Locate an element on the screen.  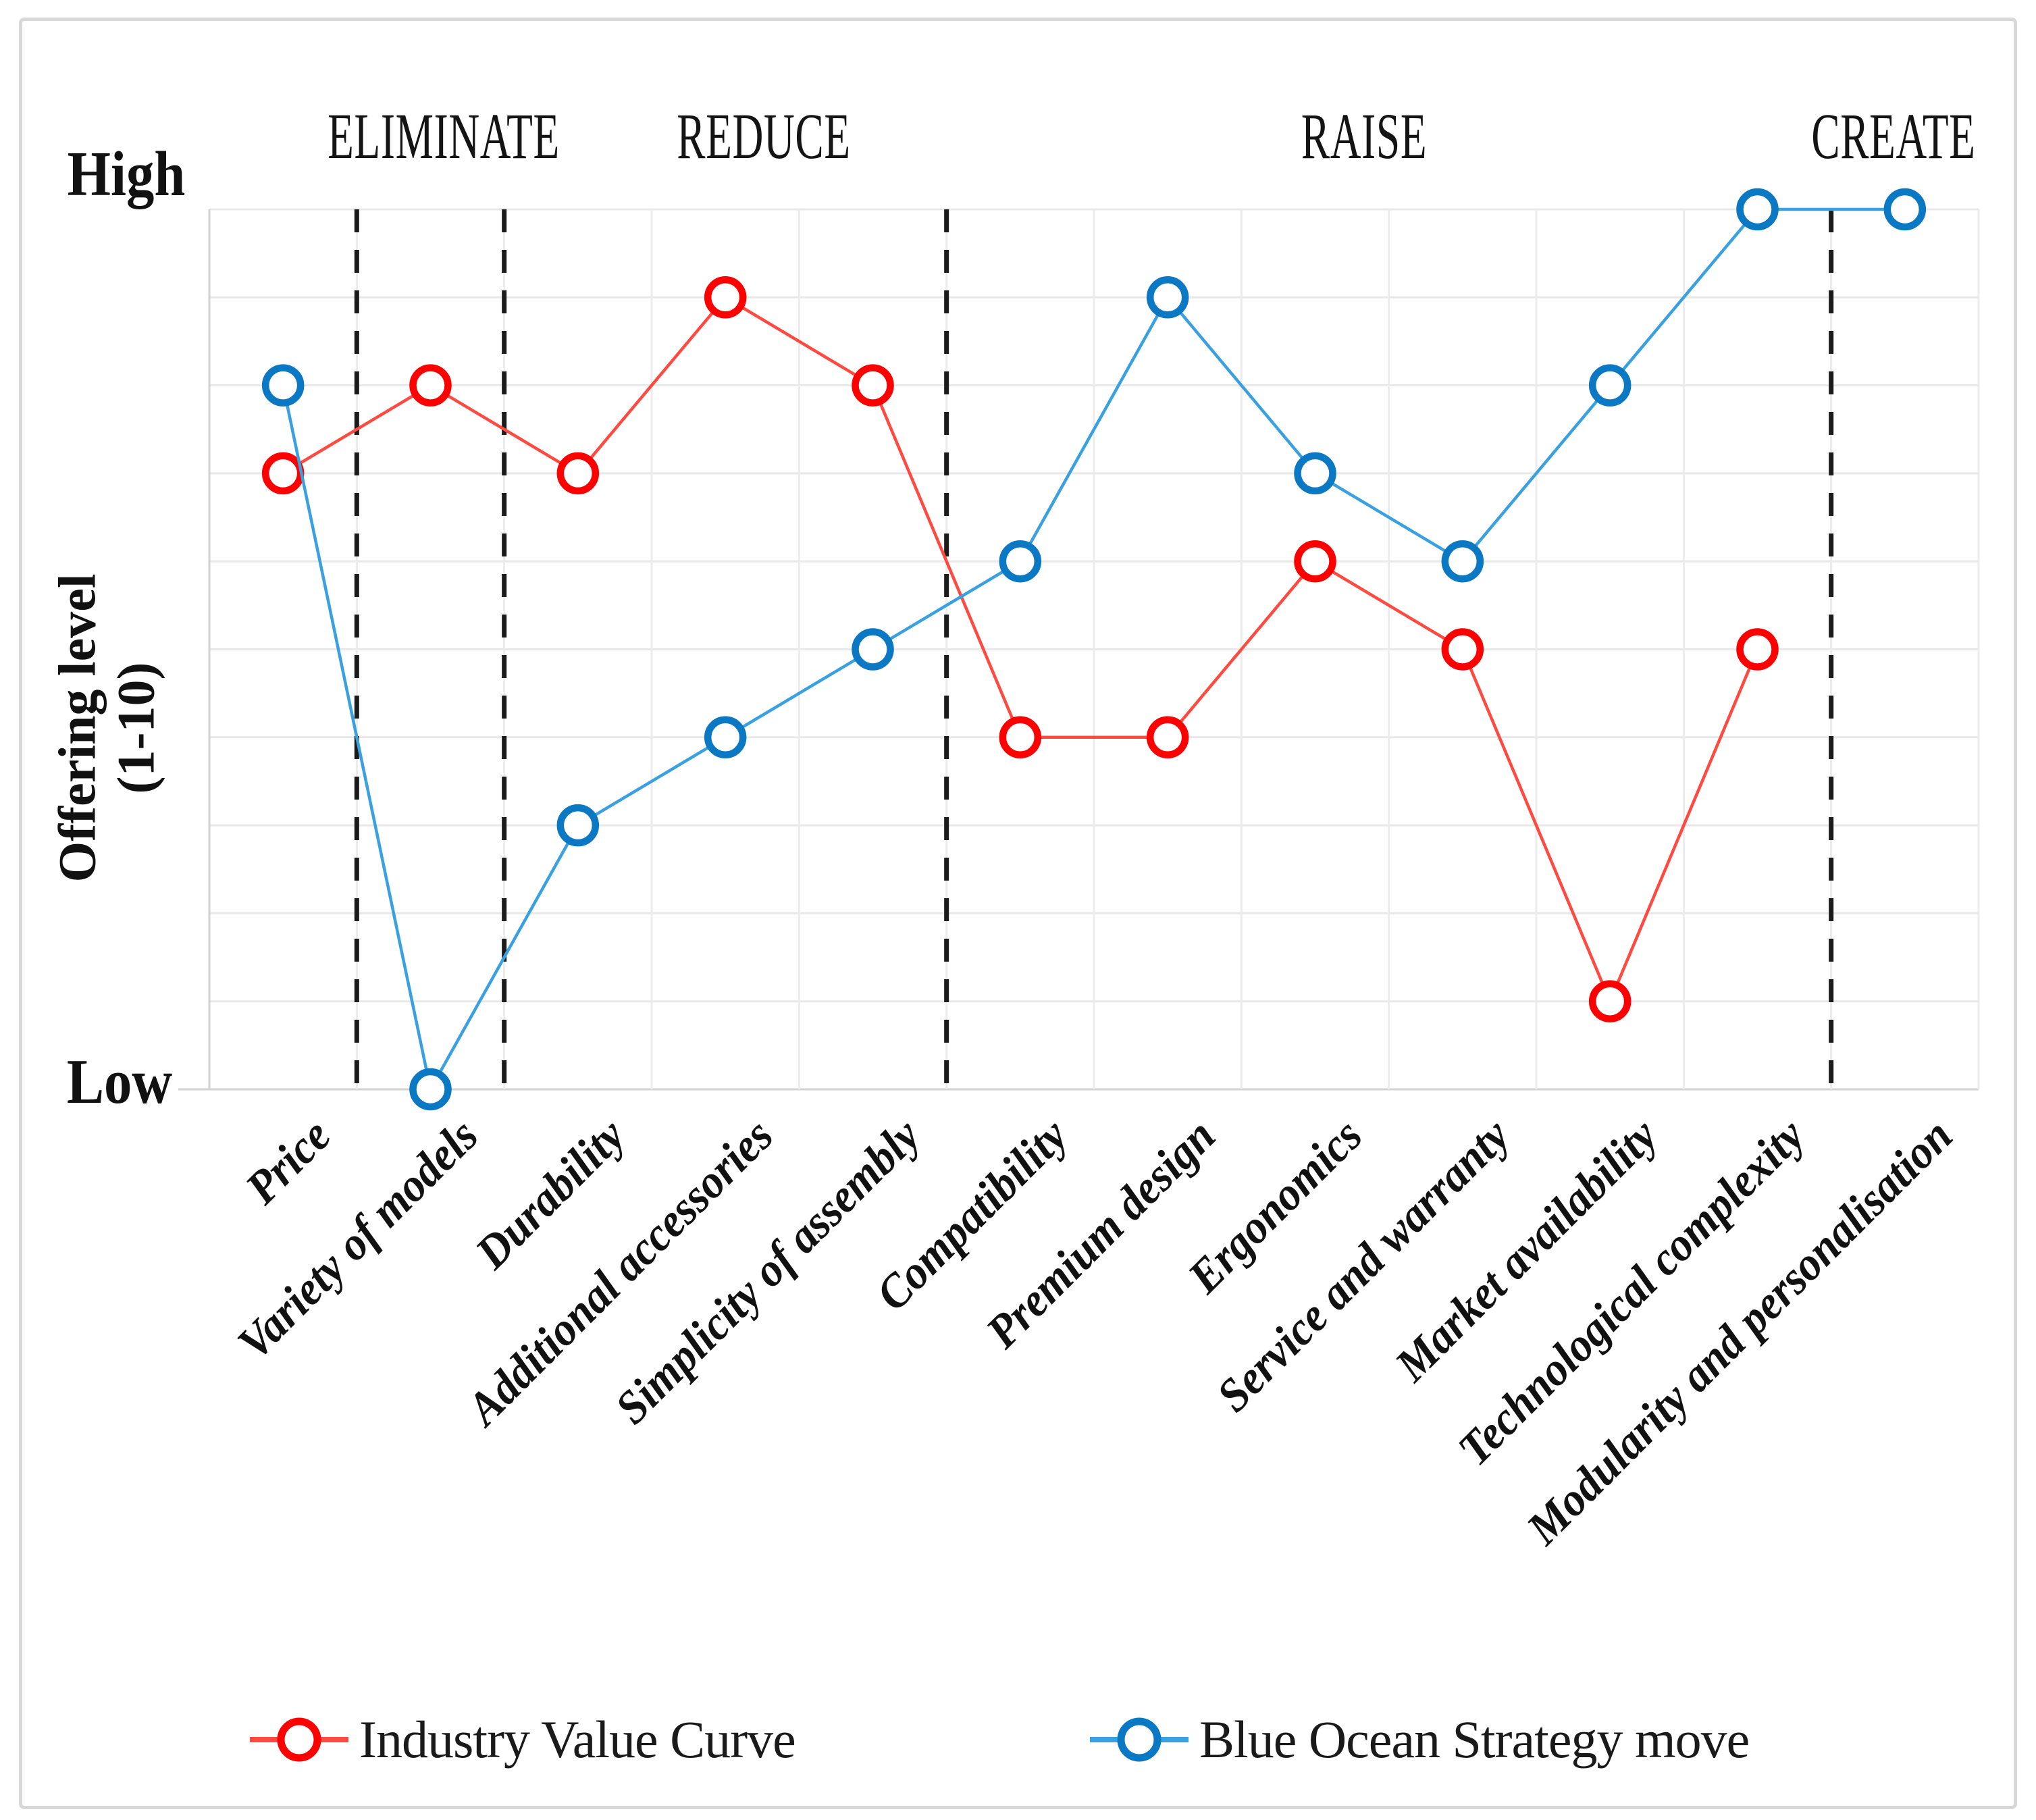
legend-label: Industry Value Curve is located at coordinates (577, 1740).